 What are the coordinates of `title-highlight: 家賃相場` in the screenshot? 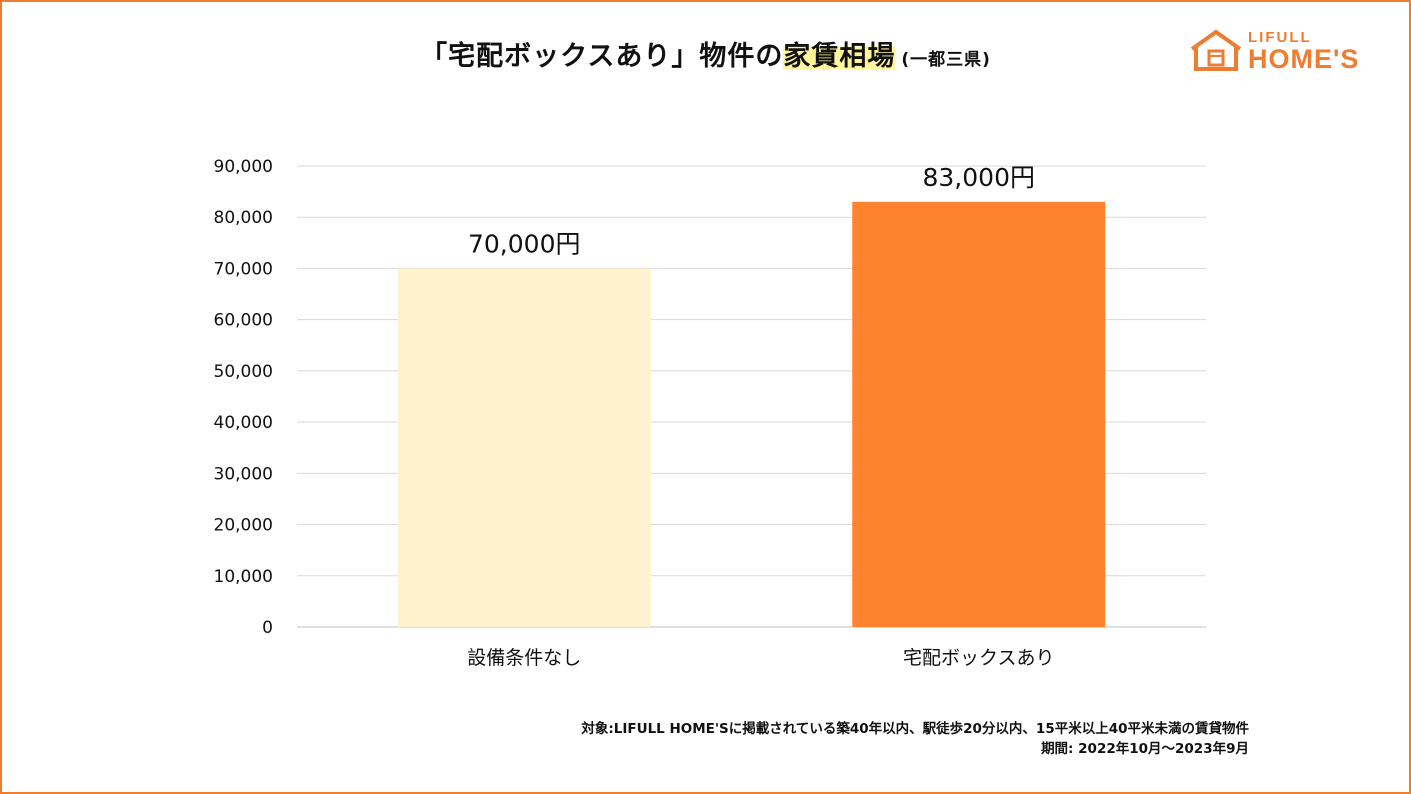 It's located at (839, 56).